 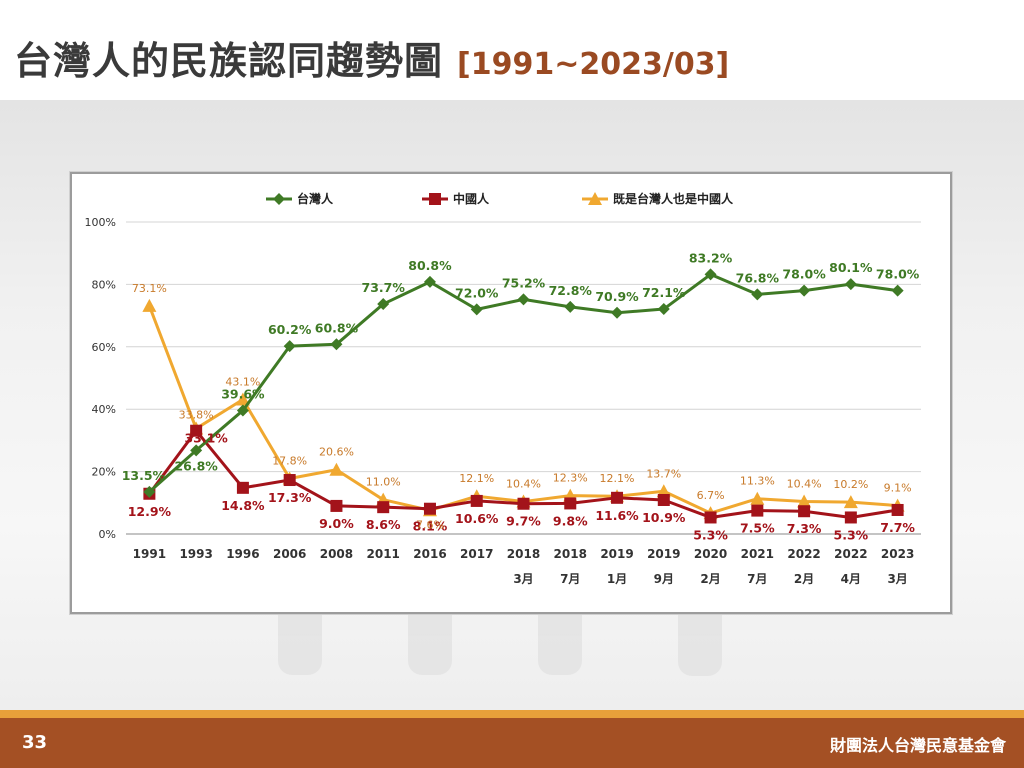 I want to click on x-tick-label: 2023, so click(x=897, y=554).